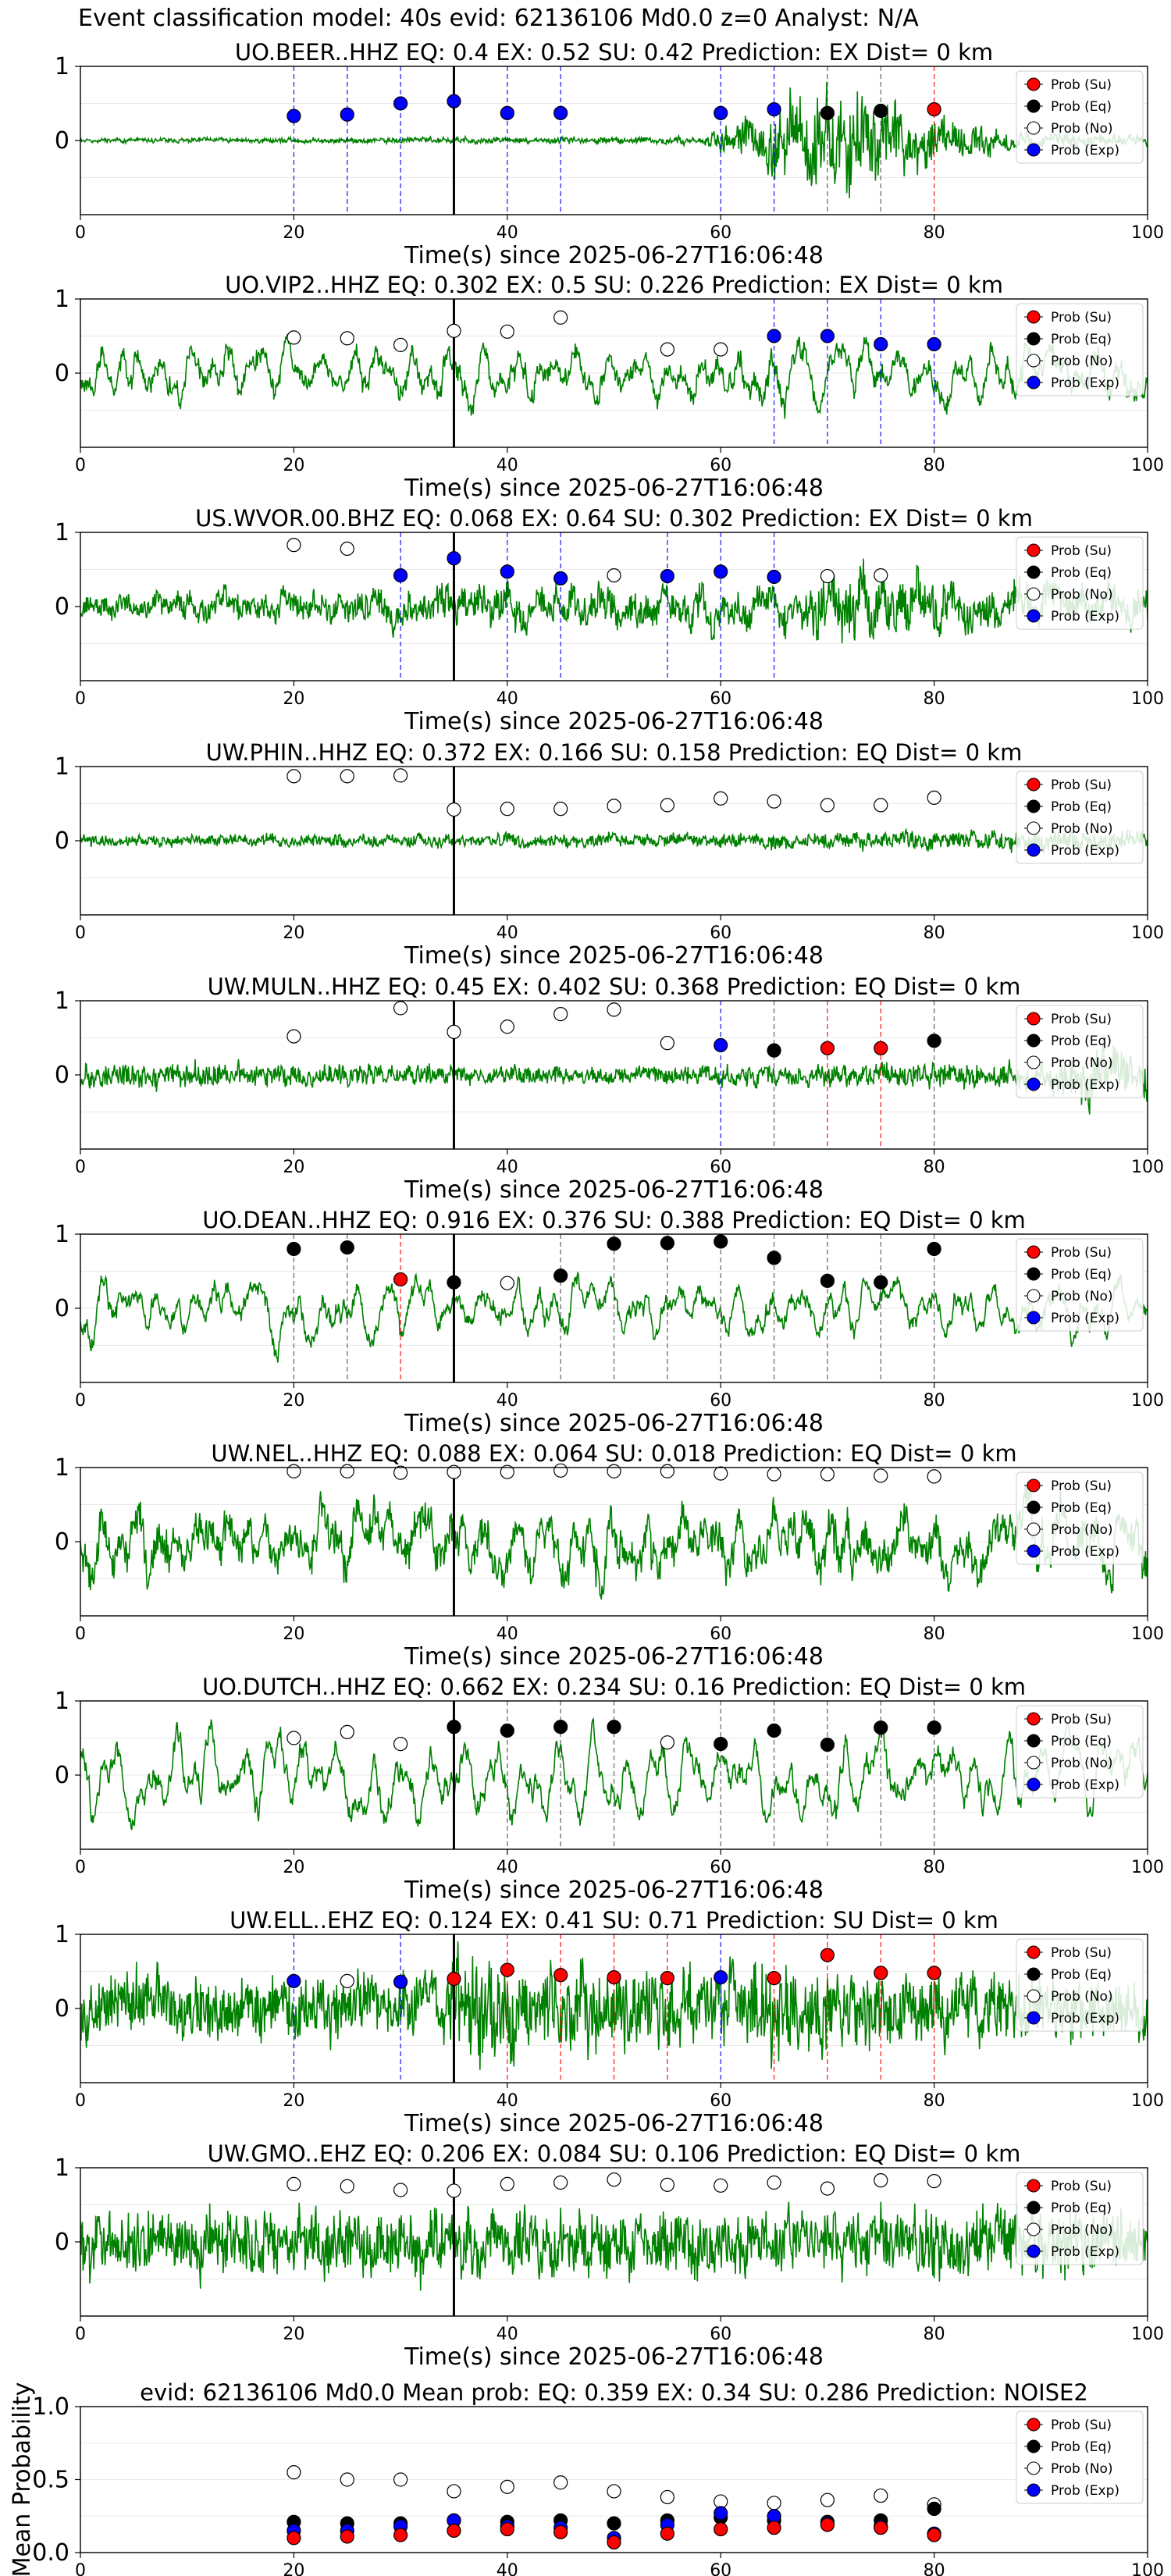  What do you see at coordinates (80, 1401) in the screenshot?
I see `x-tick-label: 0` at bounding box center [80, 1401].